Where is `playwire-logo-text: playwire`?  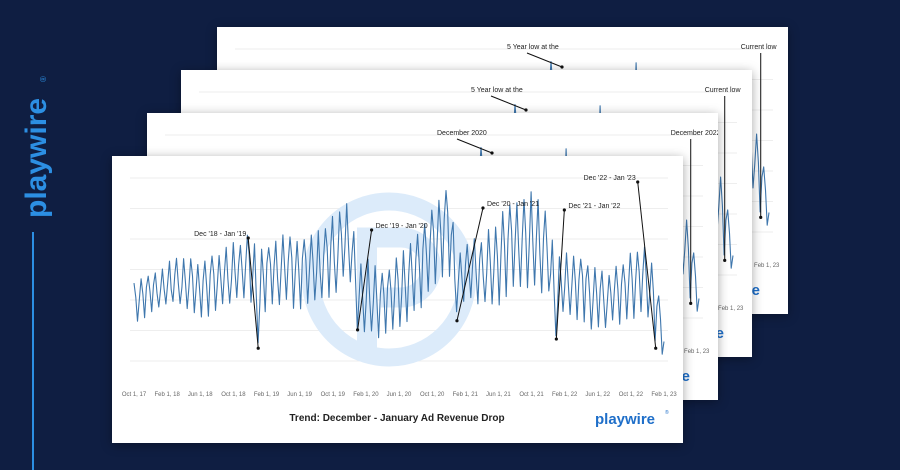 playwire-logo-text: playwire is located at coordinates (625, 419).